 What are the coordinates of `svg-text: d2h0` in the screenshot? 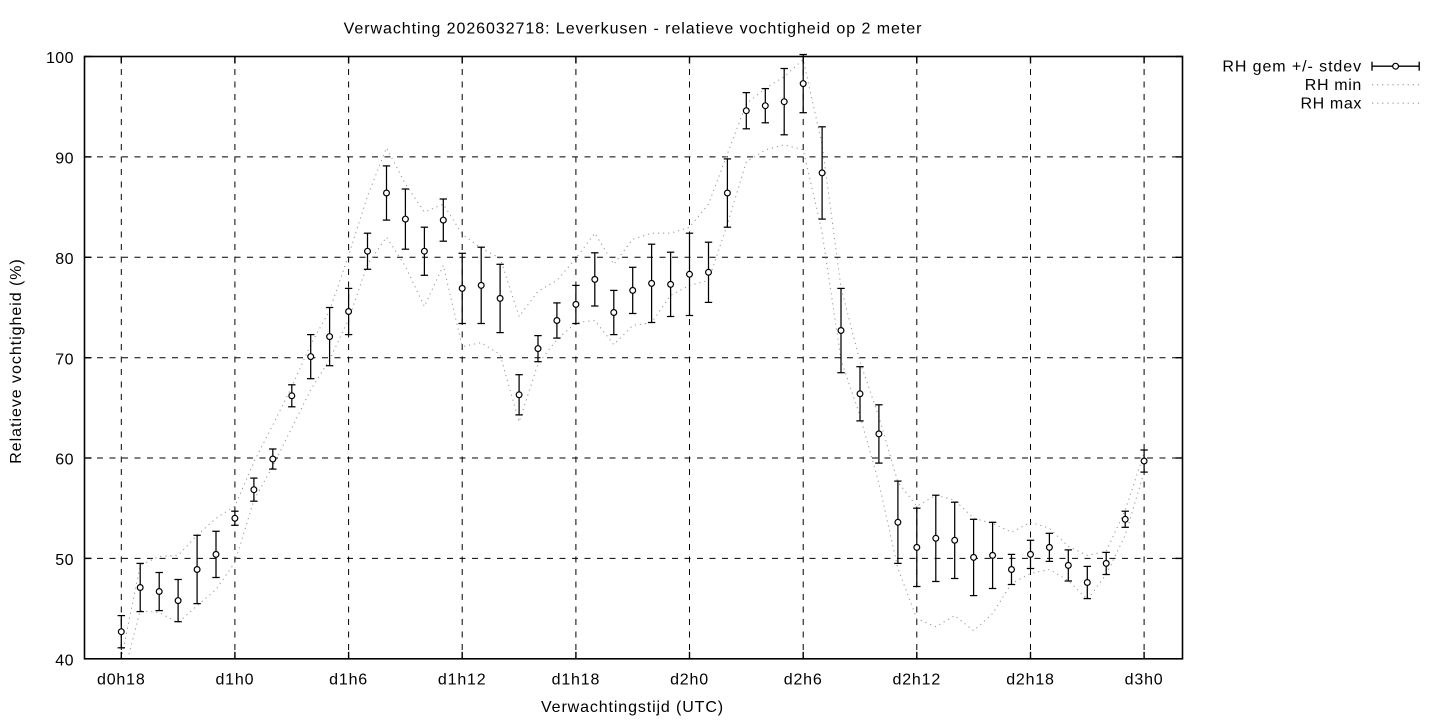 It's located at (689, 680).